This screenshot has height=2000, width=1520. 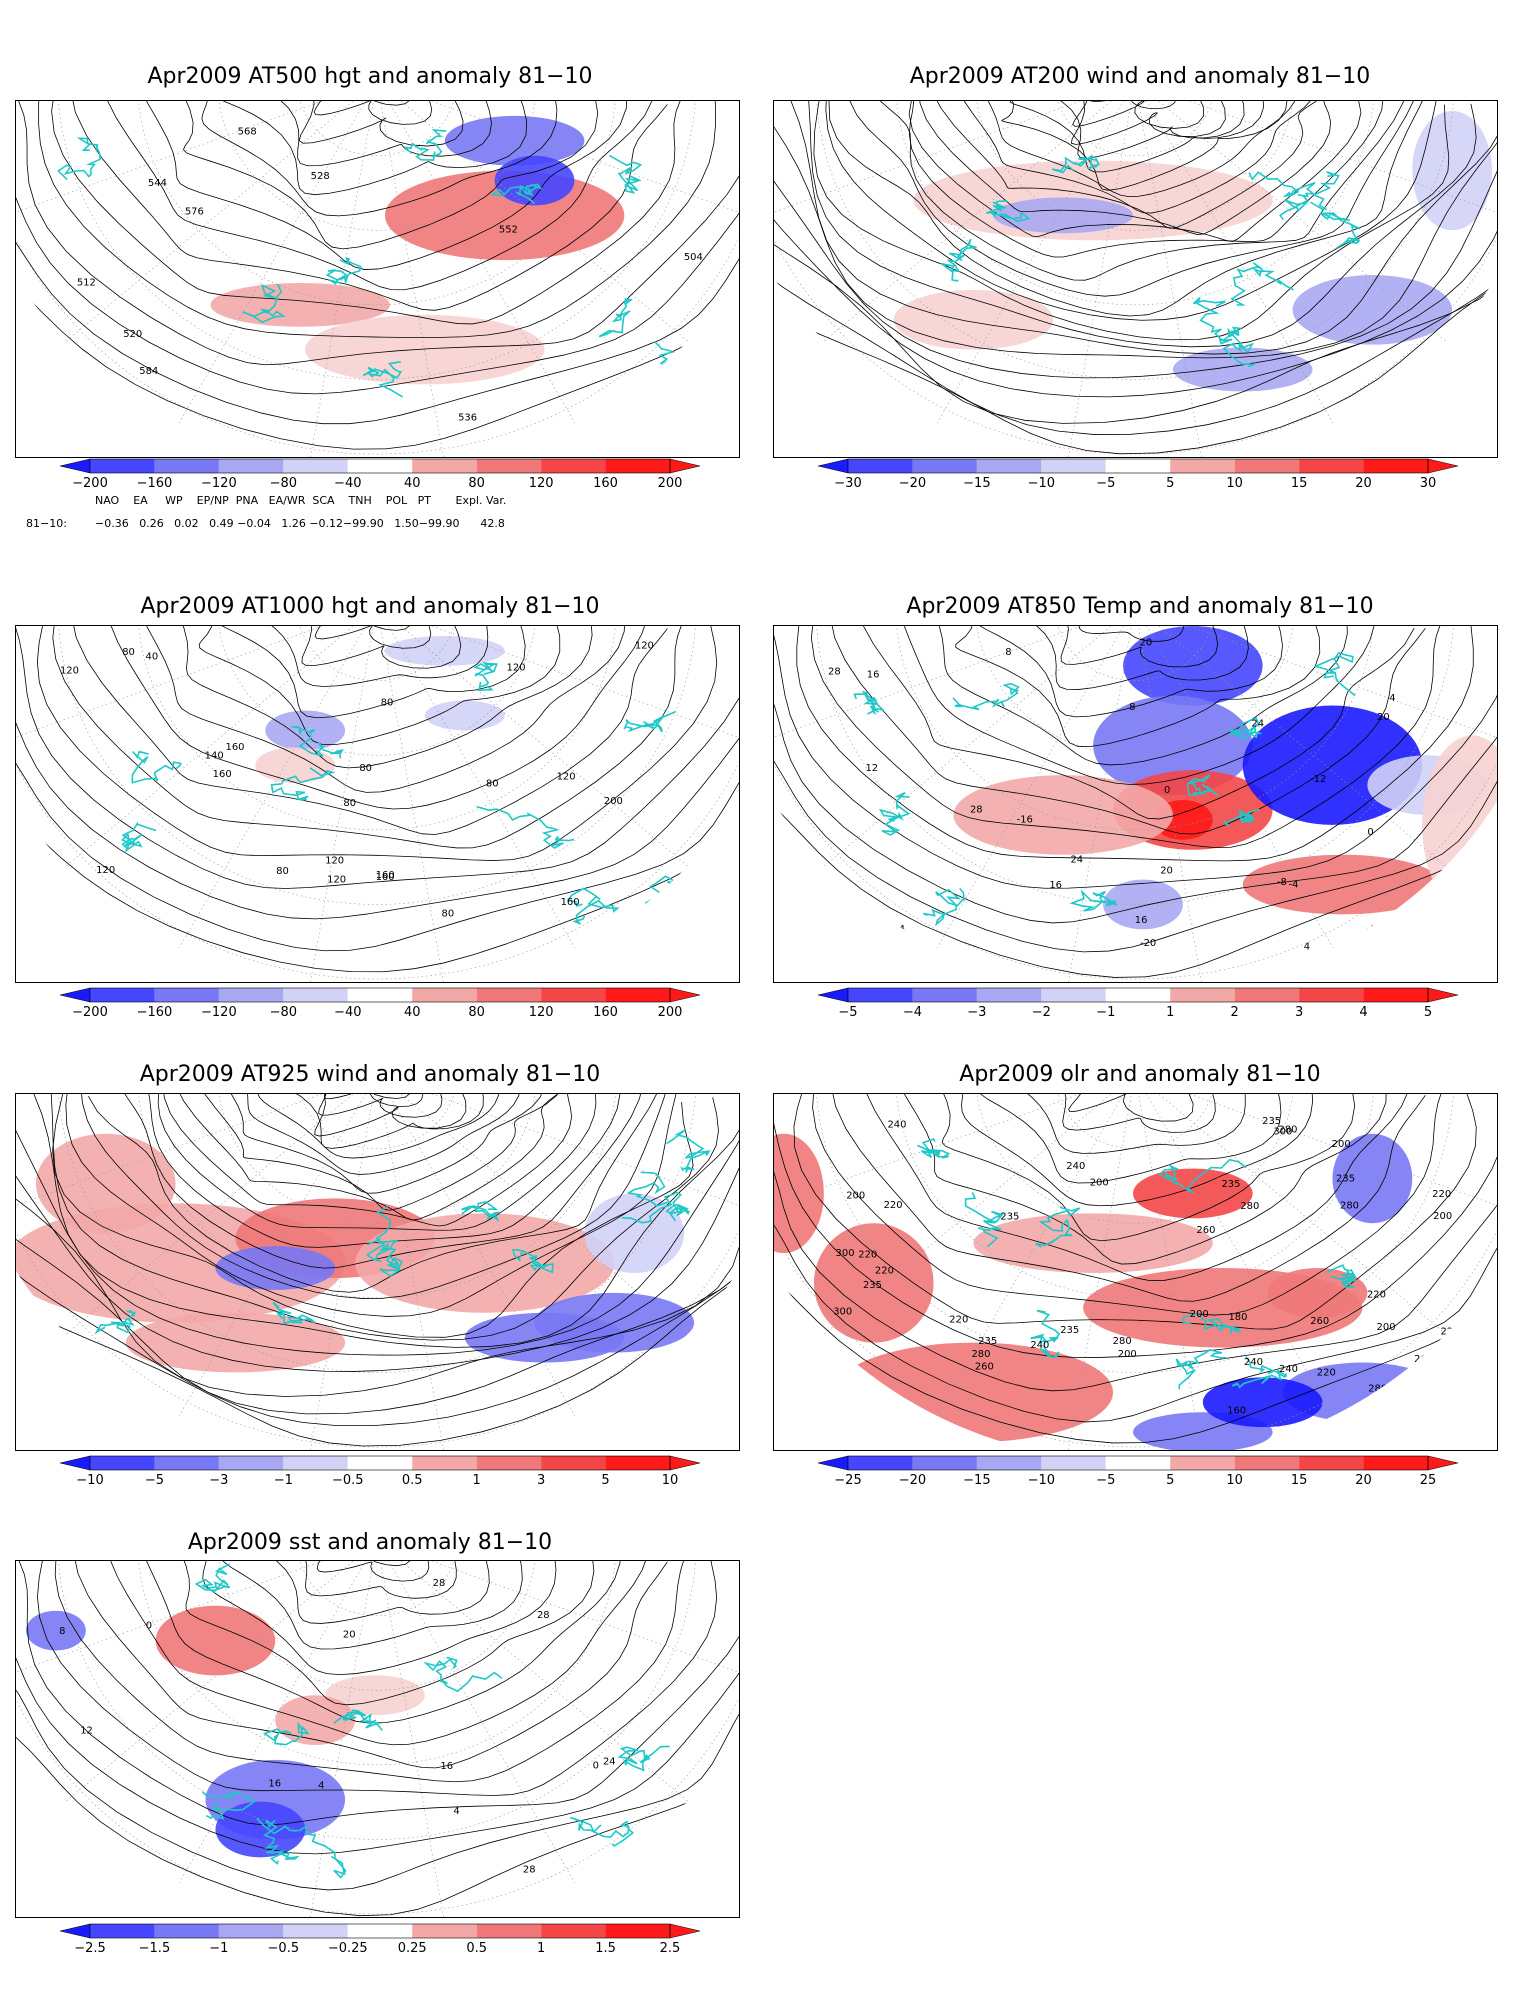 What do you see at coordinates (283, 1012) in the screenshot?
I see `colorbar-tick-label: −80` at bounding box center [283, 1012].